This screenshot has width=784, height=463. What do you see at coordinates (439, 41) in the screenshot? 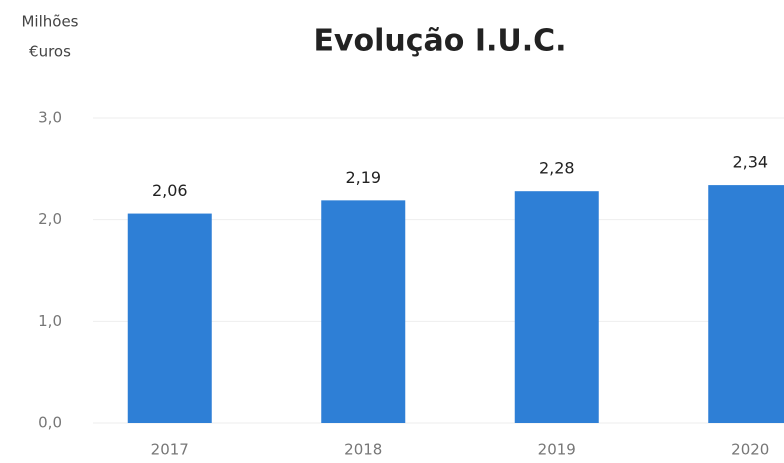
I see `chart-title: Evolução I.U.C.` at bounding box center [439, 41].